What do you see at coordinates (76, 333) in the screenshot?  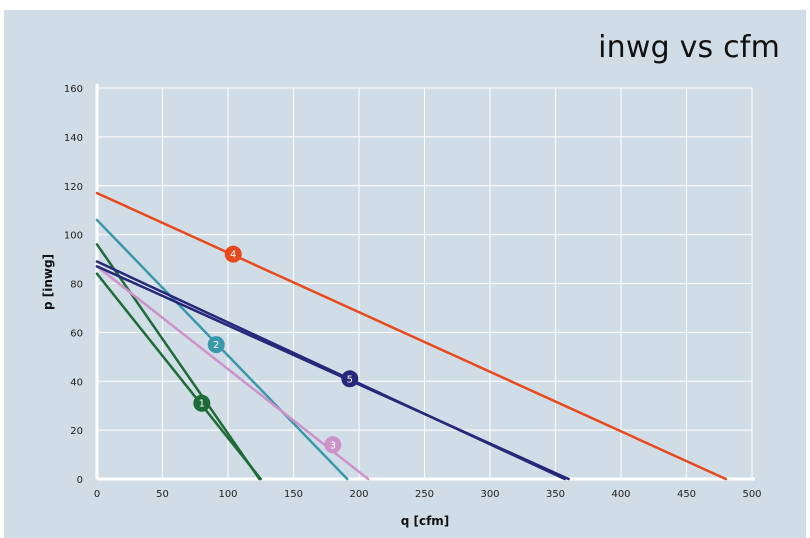 I see `y-tick-label: 60` at bounding box center [76, 333].